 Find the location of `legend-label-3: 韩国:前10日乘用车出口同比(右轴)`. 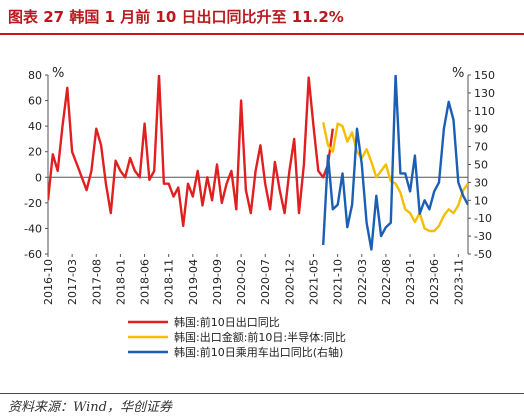

legend-label-3: 韩国:前10日乘用车出口同比(右轴) is located at coordinates (258, 352).